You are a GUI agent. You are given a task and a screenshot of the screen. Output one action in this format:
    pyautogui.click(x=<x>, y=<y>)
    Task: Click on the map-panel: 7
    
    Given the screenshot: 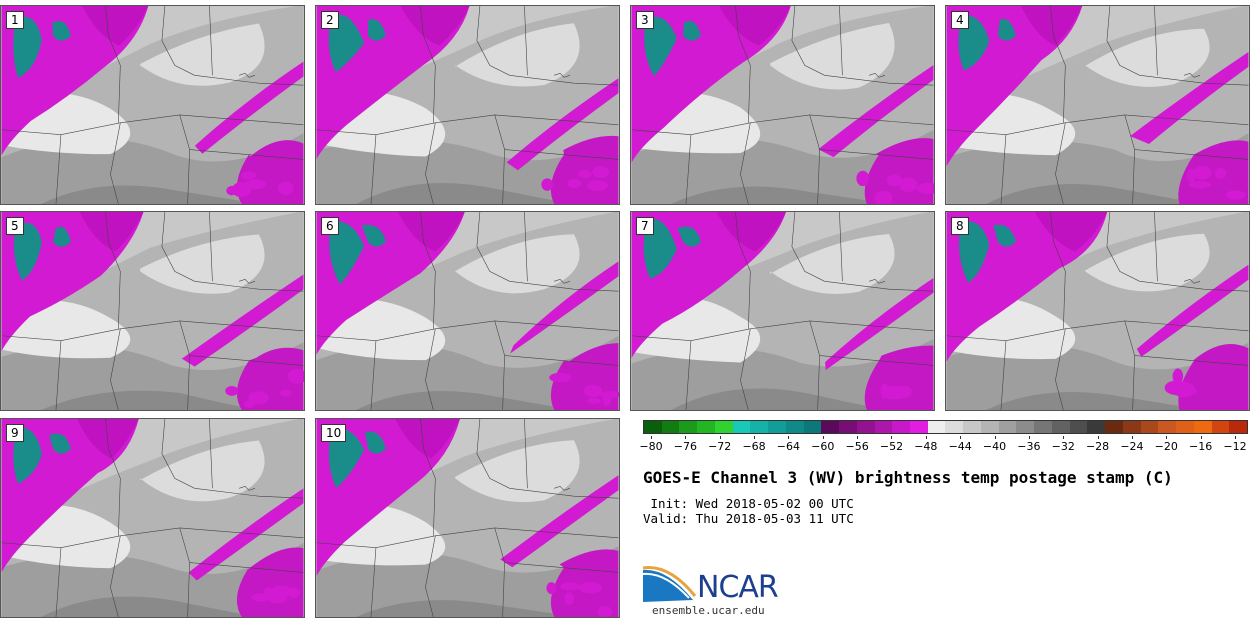 What is the action you would take?
    pyautogui.click(x=782, y=311)
    